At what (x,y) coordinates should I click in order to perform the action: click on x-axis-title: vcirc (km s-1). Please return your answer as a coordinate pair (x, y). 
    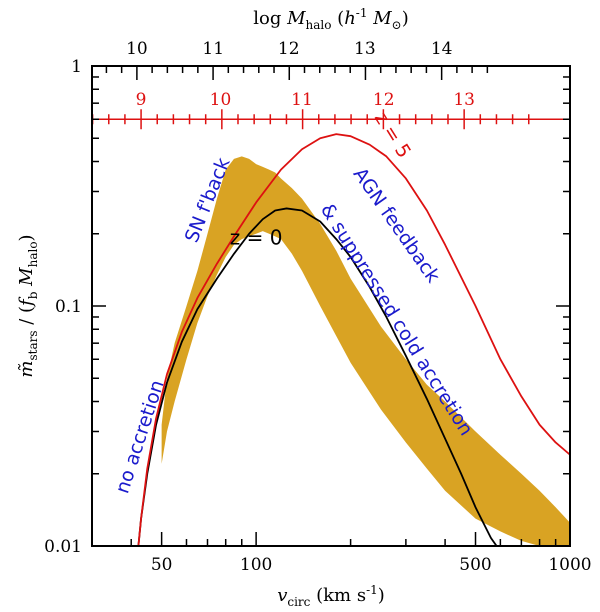
    Looking at the image, I should click on (331, 596).